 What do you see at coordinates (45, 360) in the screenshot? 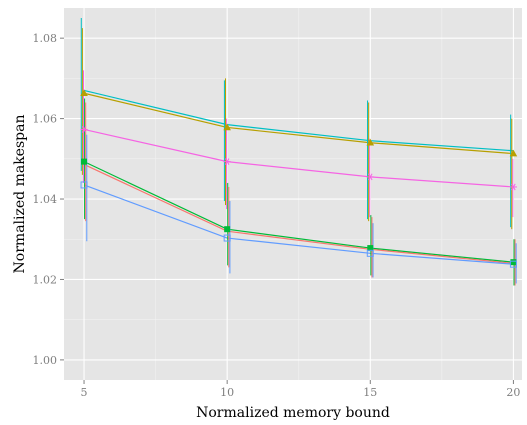
I see `y-tick-label: 1.00` at bounding box center [45, 360].